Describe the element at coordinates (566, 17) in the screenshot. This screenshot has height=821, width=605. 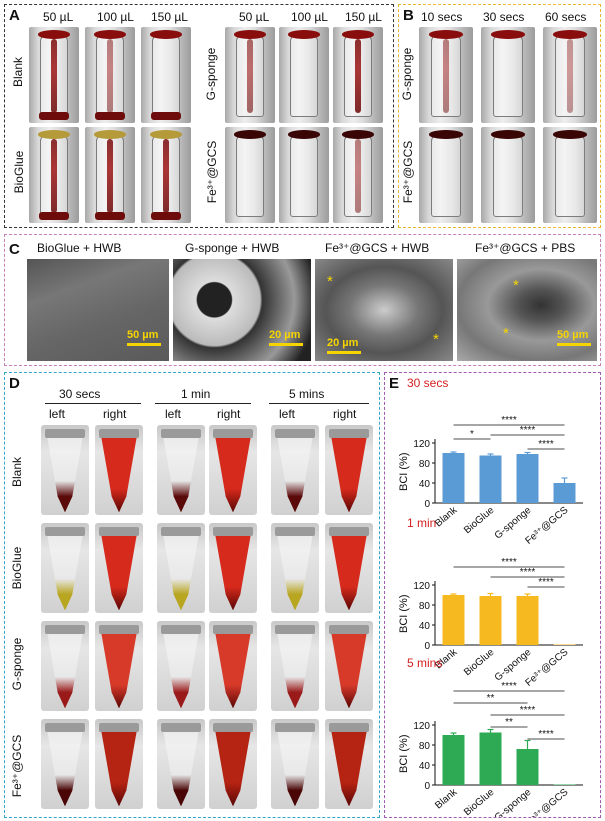
I see `time-label: 60 secs` at that location.